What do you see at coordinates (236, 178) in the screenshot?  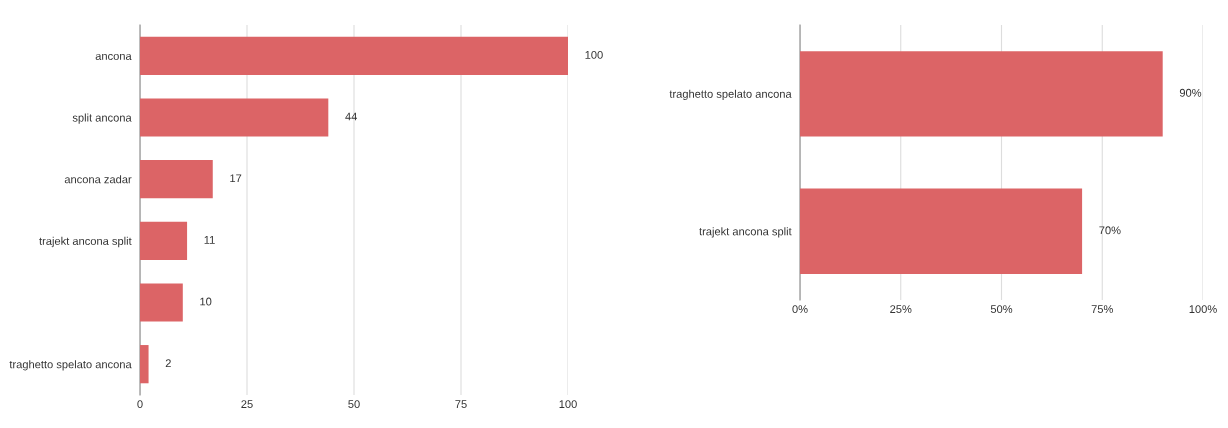 I see `data-label: 17` at bounding box center [236, 178].